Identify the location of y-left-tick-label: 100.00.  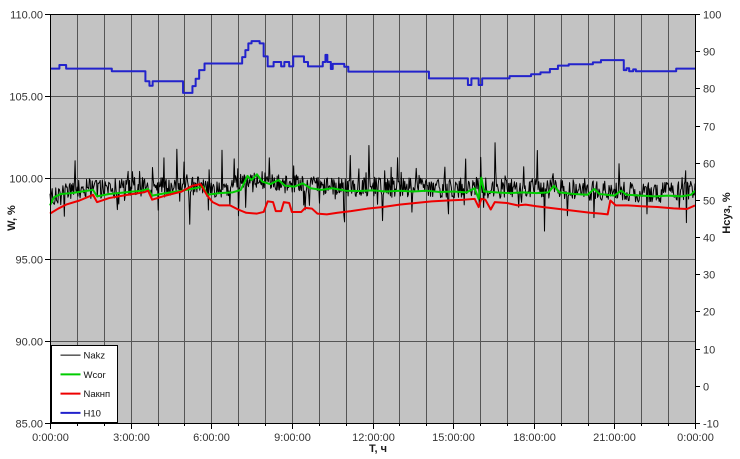
(26, 180).